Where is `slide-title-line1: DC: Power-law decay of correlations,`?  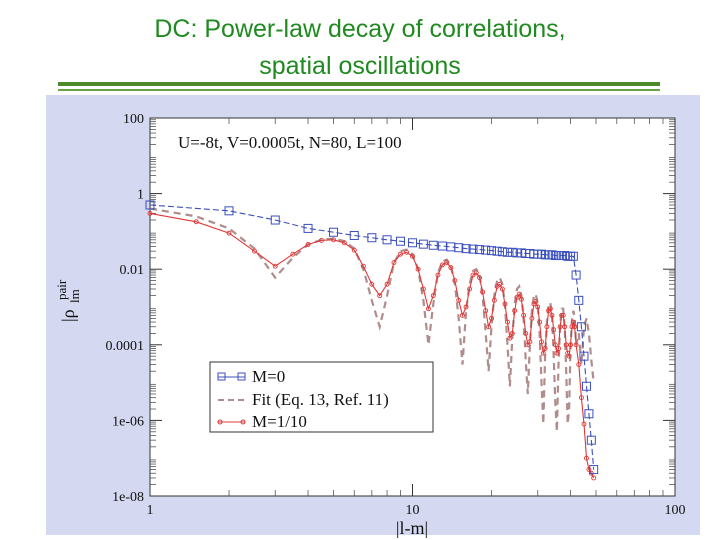
slide-title-line1: DC: Power-law decay of correlations, is located at coordinates (360, 29).